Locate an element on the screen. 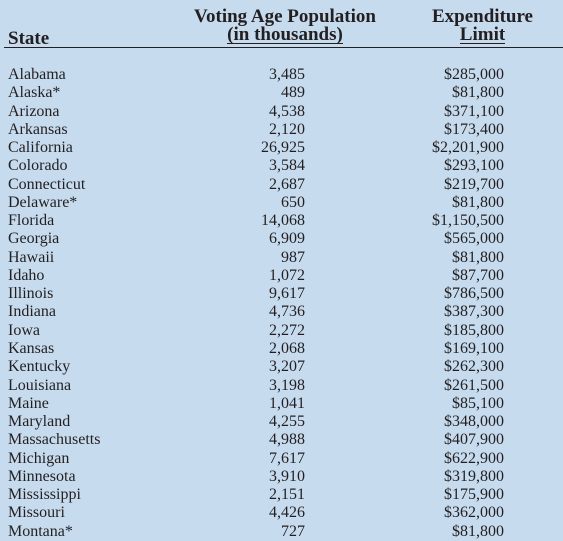  limit-cell: $362,000 is located at coordinates (474, 513).